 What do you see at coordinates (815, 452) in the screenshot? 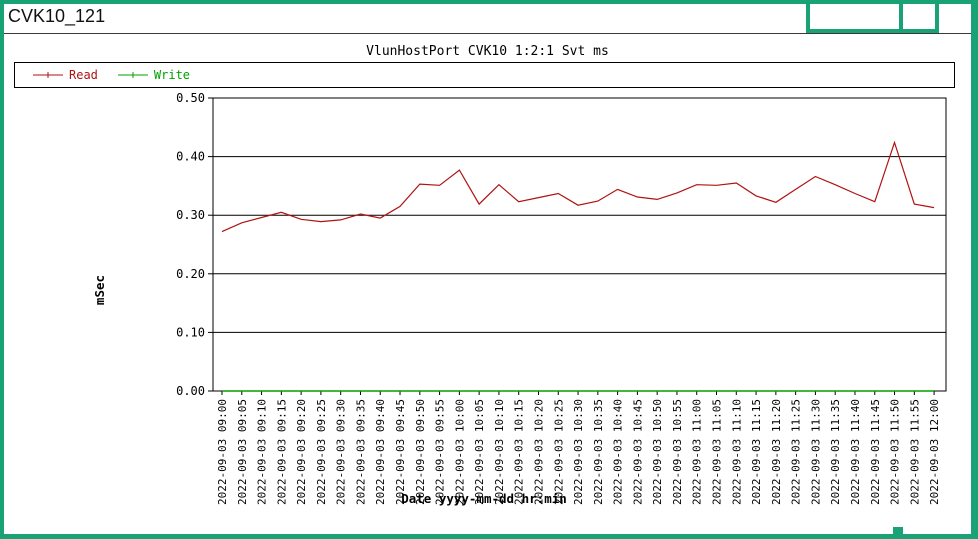
I see `x-tick-label: 2022-09-03 11:30` at bounding box center [815, 452].